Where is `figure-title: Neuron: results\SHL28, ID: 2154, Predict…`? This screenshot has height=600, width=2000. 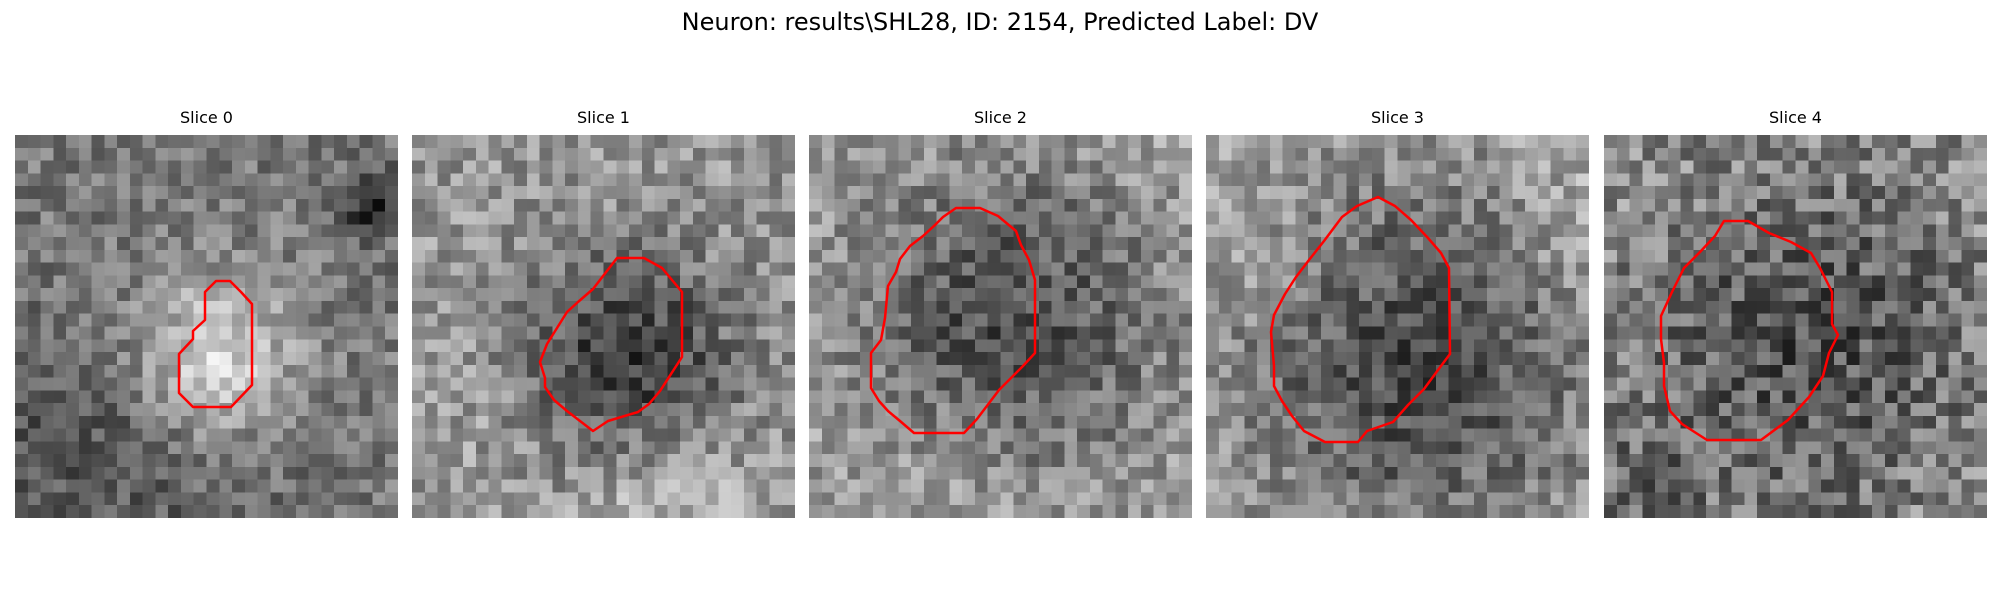
figure-title: Neuron: results\SHL28, ID: 2154, Predict… is located at coordinates (1000, 22).